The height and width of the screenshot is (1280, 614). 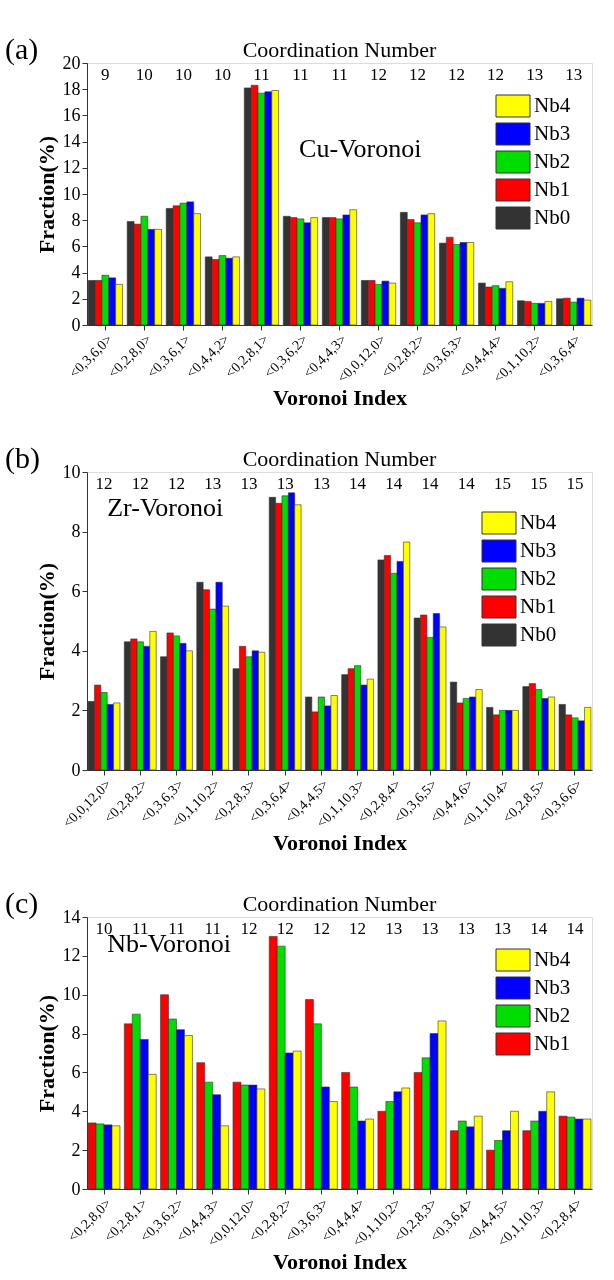 I want to click on y-tick-label: 18, so click(x=71, y=88).